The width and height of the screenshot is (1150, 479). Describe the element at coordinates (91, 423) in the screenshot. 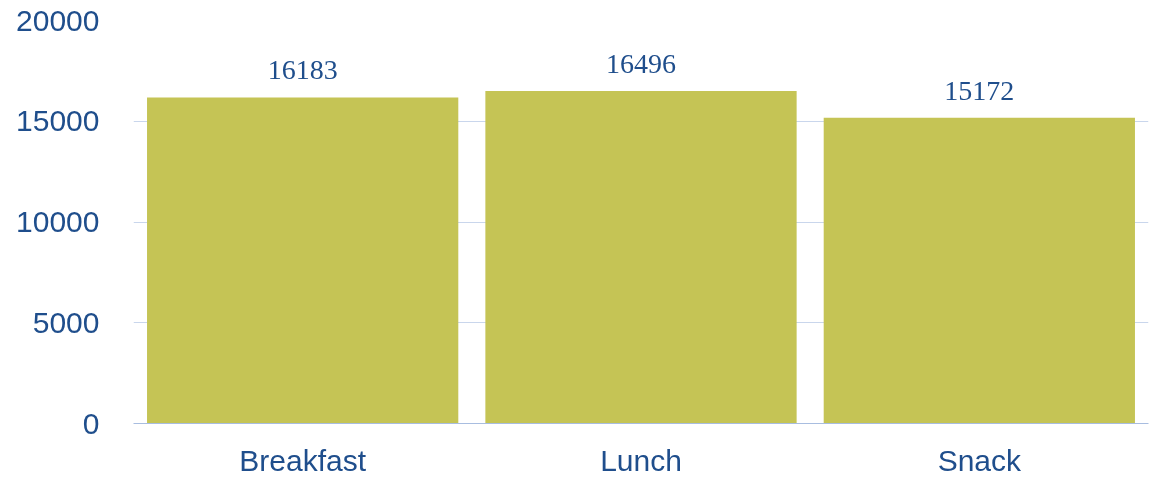

I see `y-tick-label: 0` at that location.